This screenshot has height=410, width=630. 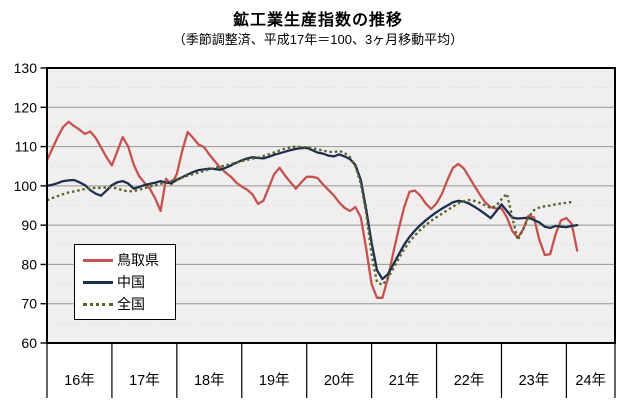 I want to click on y-axis-label: 120, so click(x=26, y=107).